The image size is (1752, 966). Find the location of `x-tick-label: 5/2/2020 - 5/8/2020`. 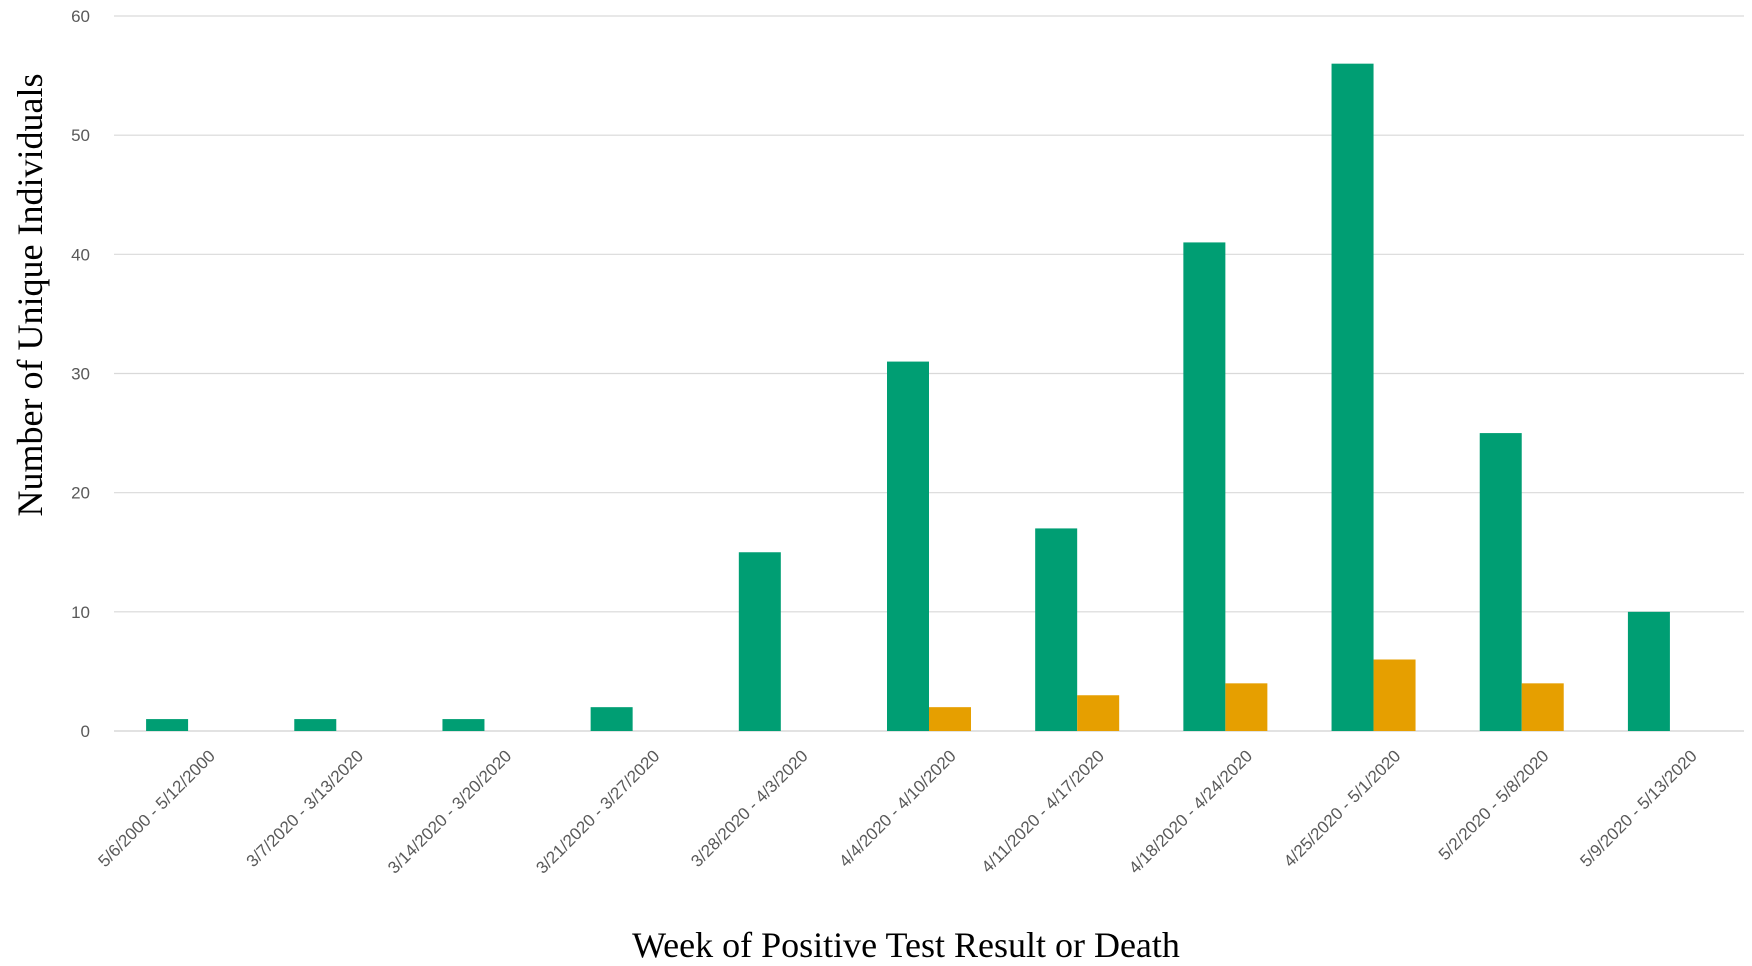

x-tick-label: 5/2/2020 - 5/8/2020 is located at coordinates (1494, 805).